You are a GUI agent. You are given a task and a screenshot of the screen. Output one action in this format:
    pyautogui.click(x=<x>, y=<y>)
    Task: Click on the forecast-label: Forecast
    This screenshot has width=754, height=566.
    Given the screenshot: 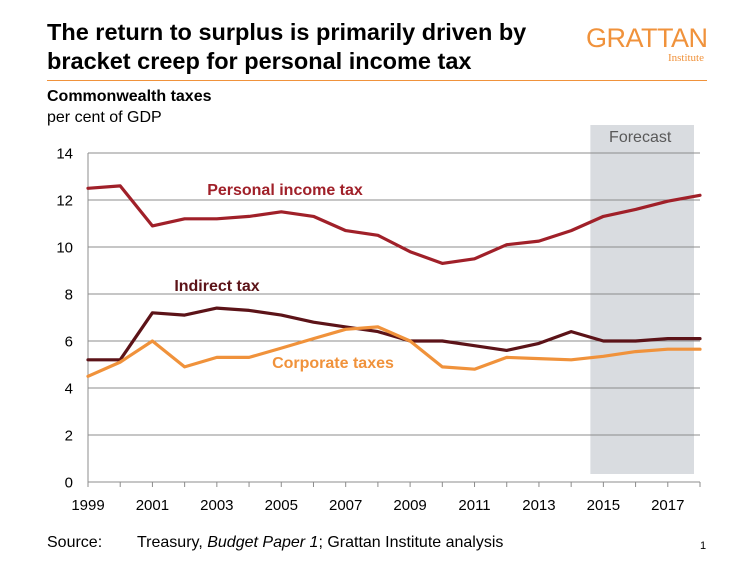 What is the action you would take?
    pyautogui.click(x=640, y=137)
    